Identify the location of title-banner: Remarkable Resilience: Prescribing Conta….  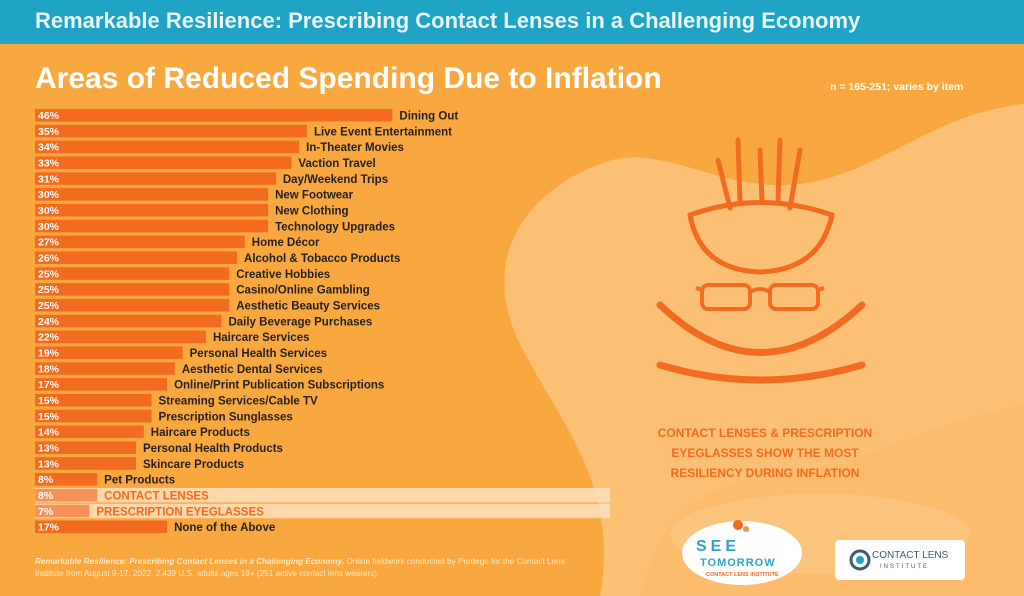
(512, 22).